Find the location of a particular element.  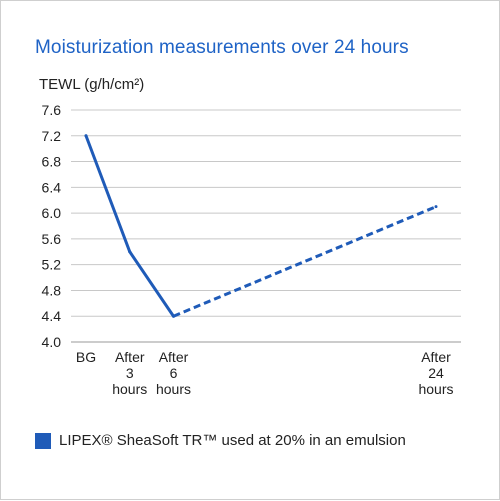

y-tick-label: 7.6 is located at coordinates (52, 110).